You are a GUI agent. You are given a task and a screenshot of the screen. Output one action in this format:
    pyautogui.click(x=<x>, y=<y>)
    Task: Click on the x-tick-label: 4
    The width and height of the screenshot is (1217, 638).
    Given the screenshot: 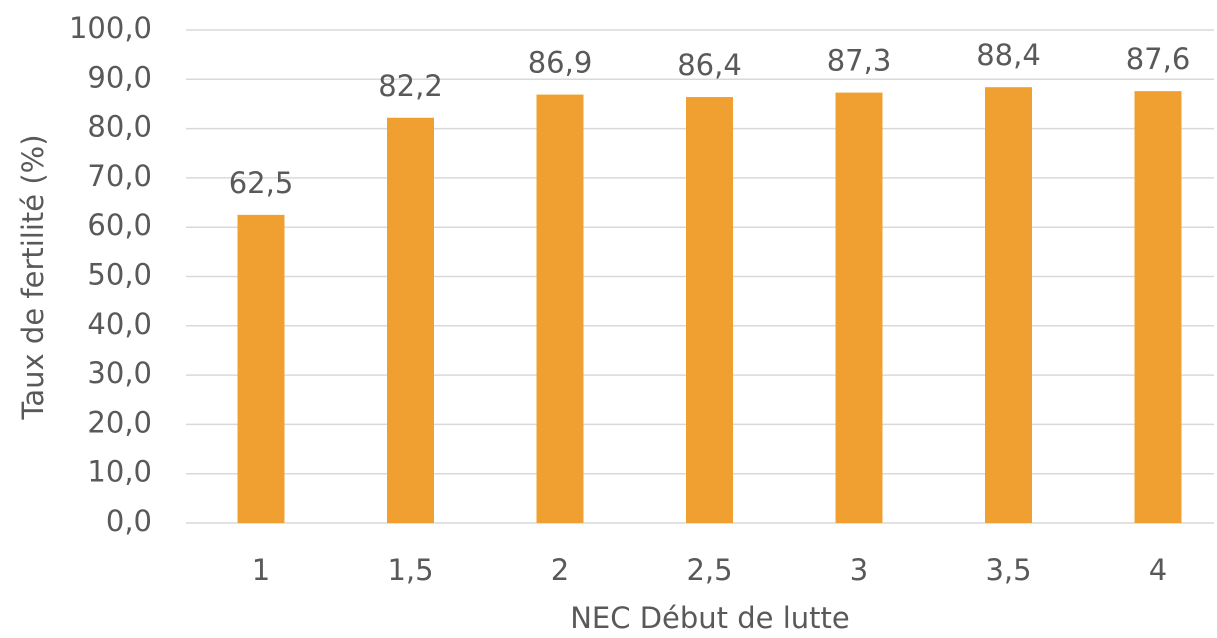 What is the action you would take?
    pyautogui.click(x=1158, y=570)
    